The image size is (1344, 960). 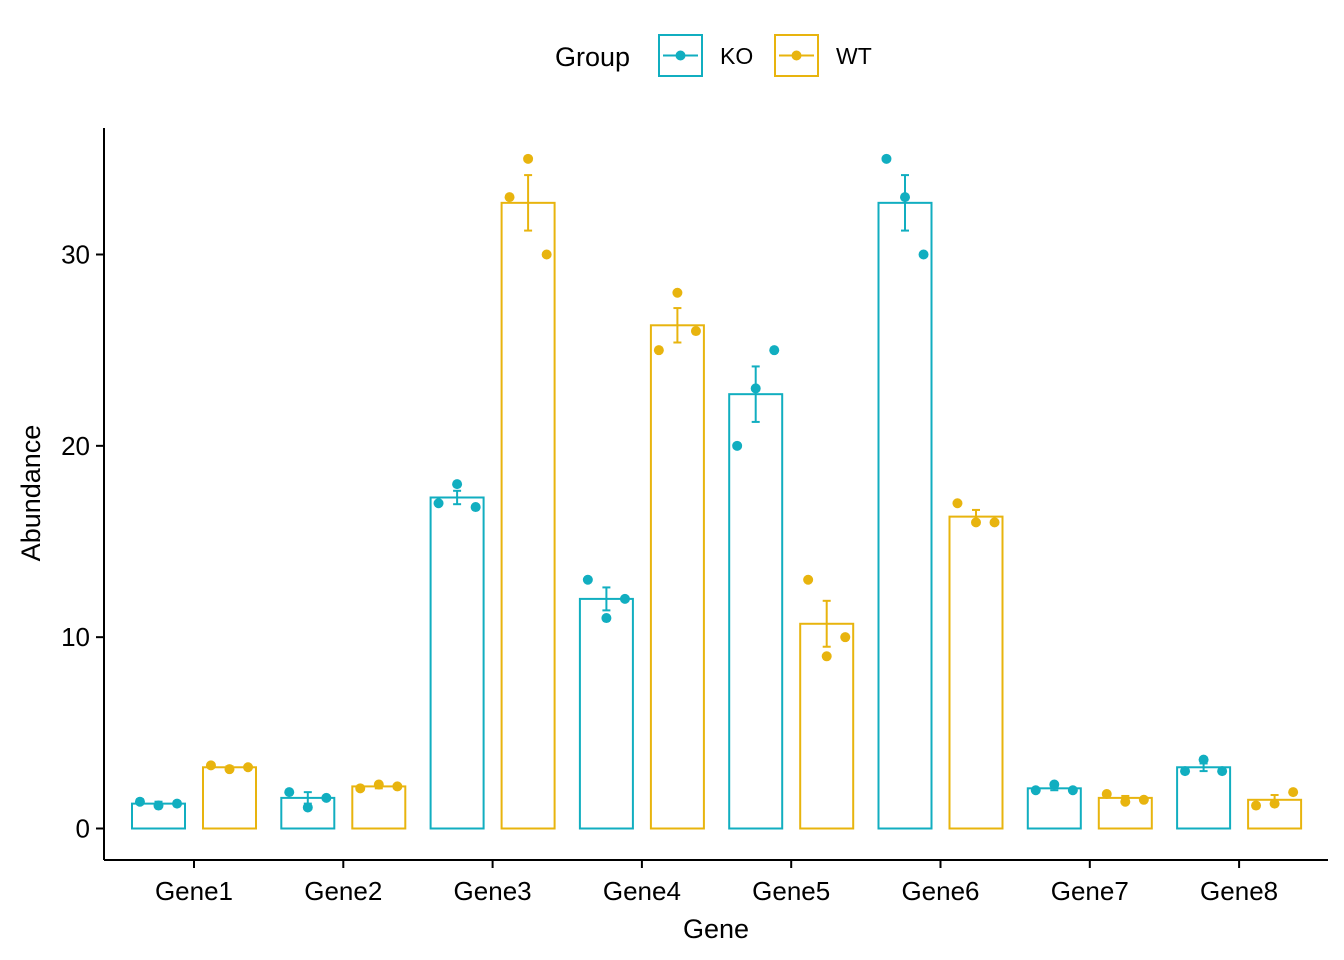 I want to click on x-tick-label: Gene4, so click(x=642, y=891).